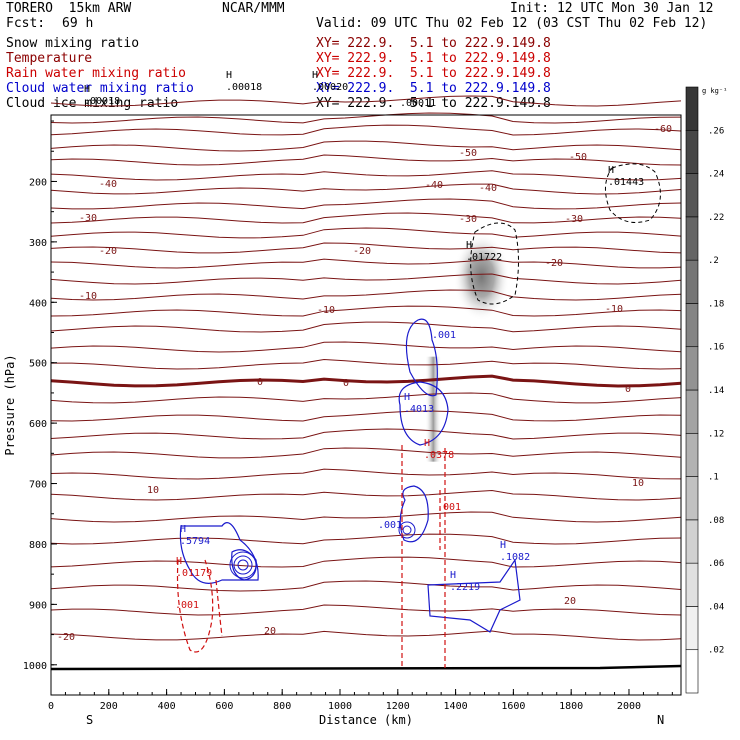  What do you see at coordinates (195, 541) in the screenshot?
I see `extremum-value-label: .5794` at bounding box center [195, 541].